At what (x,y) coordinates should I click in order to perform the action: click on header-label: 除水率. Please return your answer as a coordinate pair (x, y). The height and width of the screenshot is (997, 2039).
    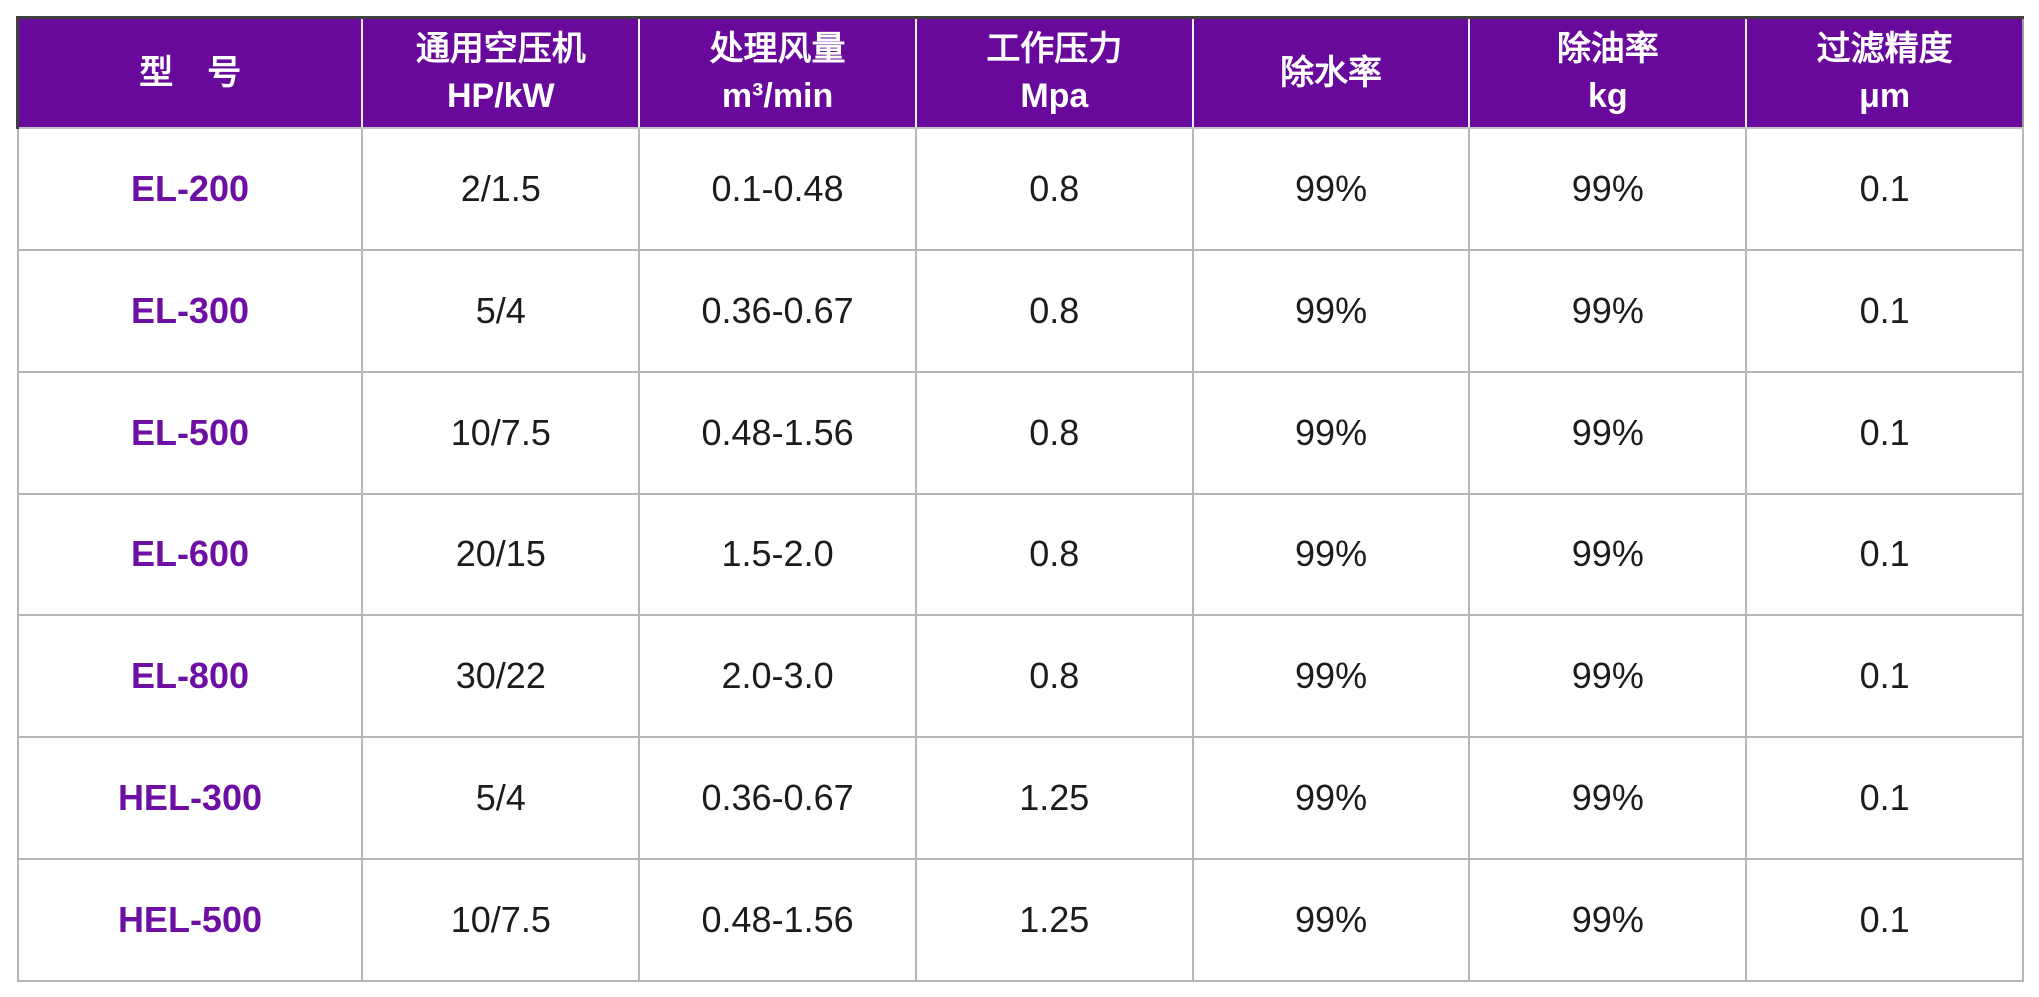
    Looking at the image, I should click on (1331, 72).